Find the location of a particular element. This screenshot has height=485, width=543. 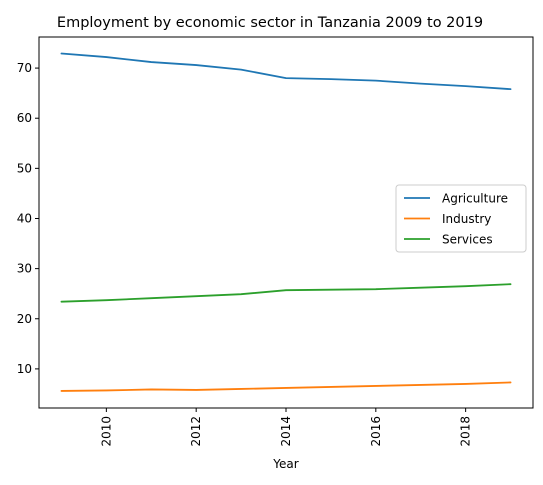

y-tick-label: 10 is located at coordinates (24, 369).